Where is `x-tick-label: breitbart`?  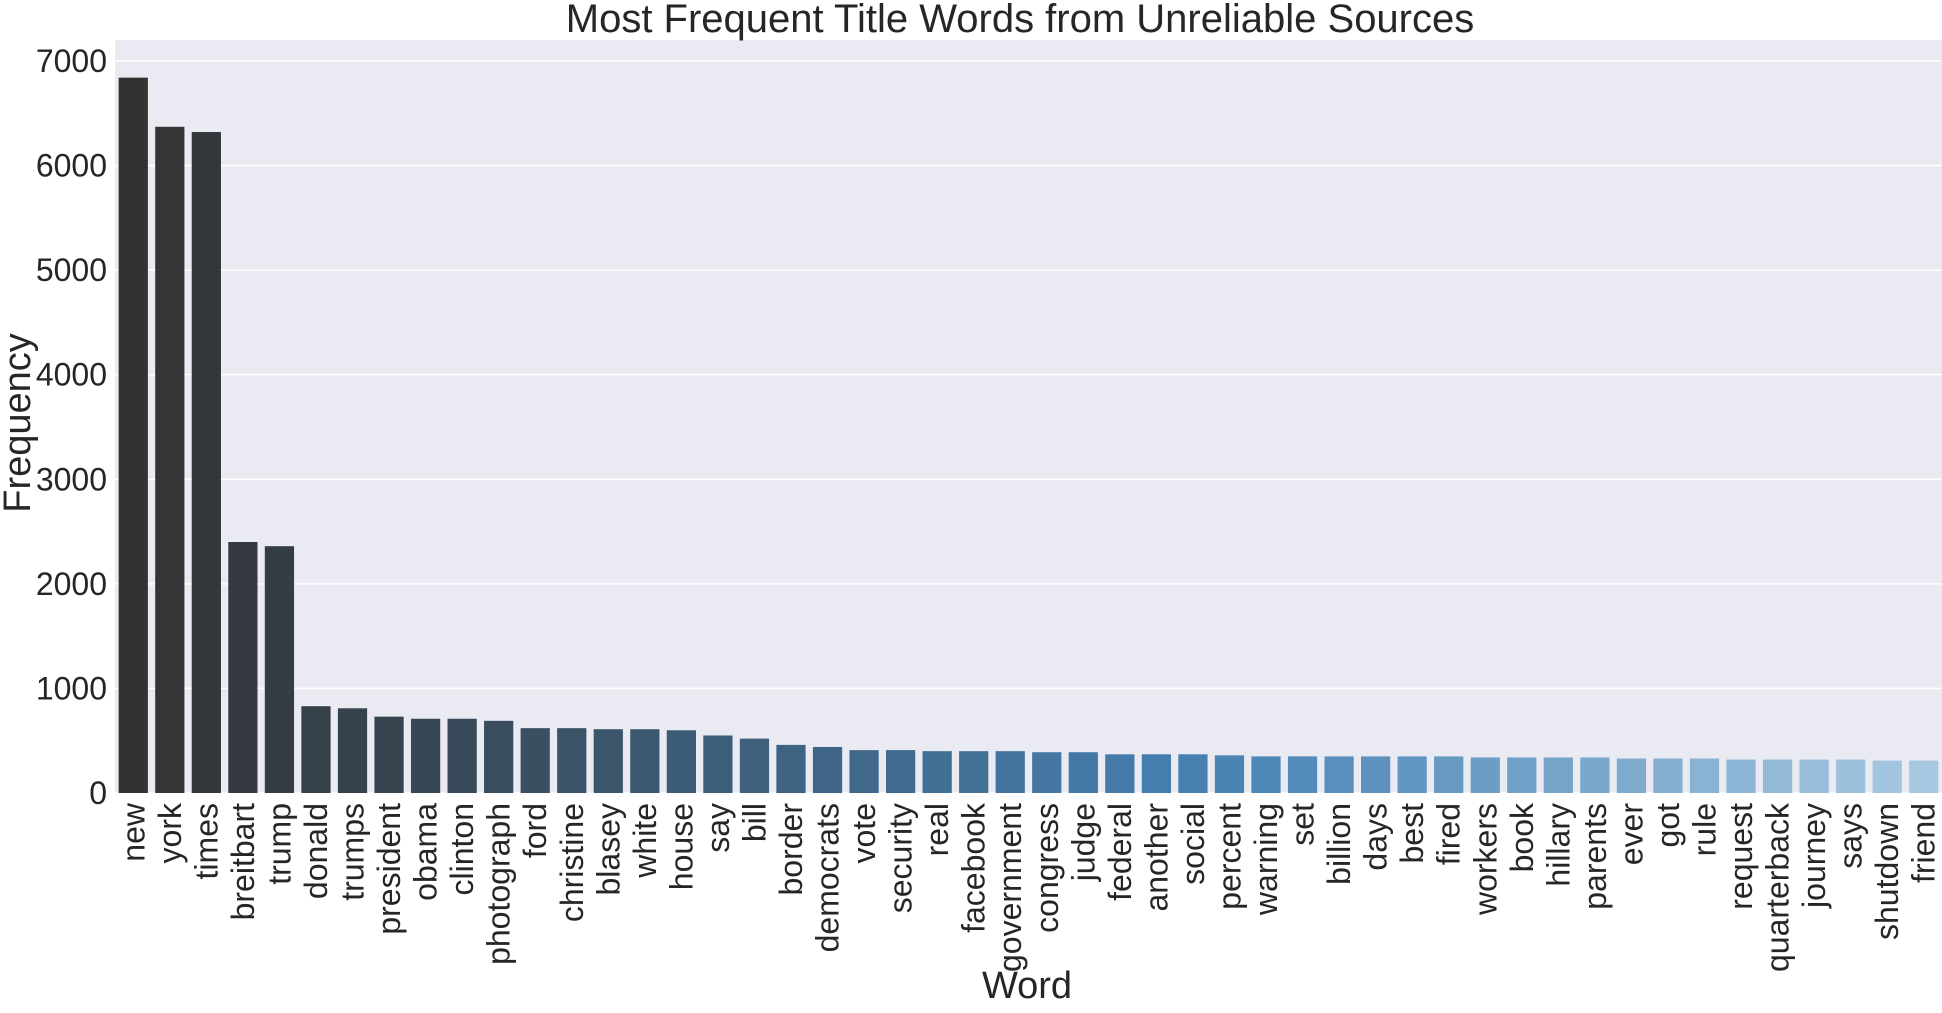
x-tick-label: breitbart is located at coordinates (243, 862).